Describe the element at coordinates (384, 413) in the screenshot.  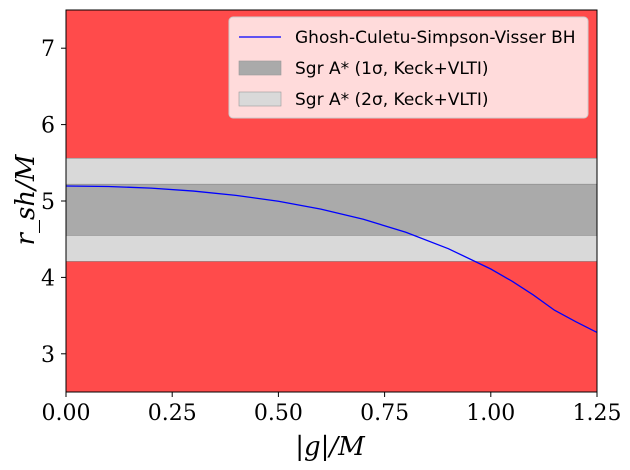
I see `x-tick-label: 0.75` at that location.